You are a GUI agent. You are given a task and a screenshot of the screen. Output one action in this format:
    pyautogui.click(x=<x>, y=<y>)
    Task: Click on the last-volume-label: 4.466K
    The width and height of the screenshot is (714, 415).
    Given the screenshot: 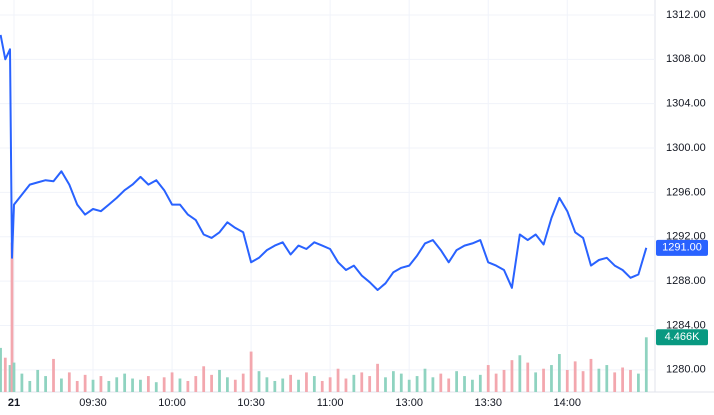 What is the action you would take?
    pyautogui.click(x=683, y=337)
    